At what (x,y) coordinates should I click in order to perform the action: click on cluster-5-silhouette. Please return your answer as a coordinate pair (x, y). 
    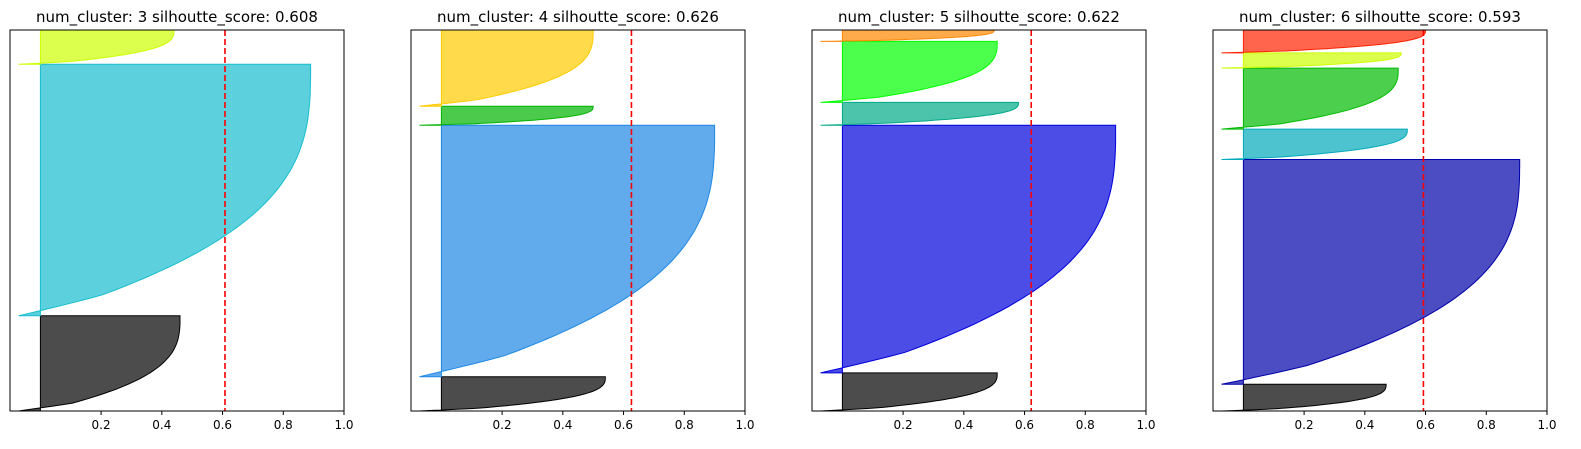
    Looking at the image, I should click on (1323, 42).